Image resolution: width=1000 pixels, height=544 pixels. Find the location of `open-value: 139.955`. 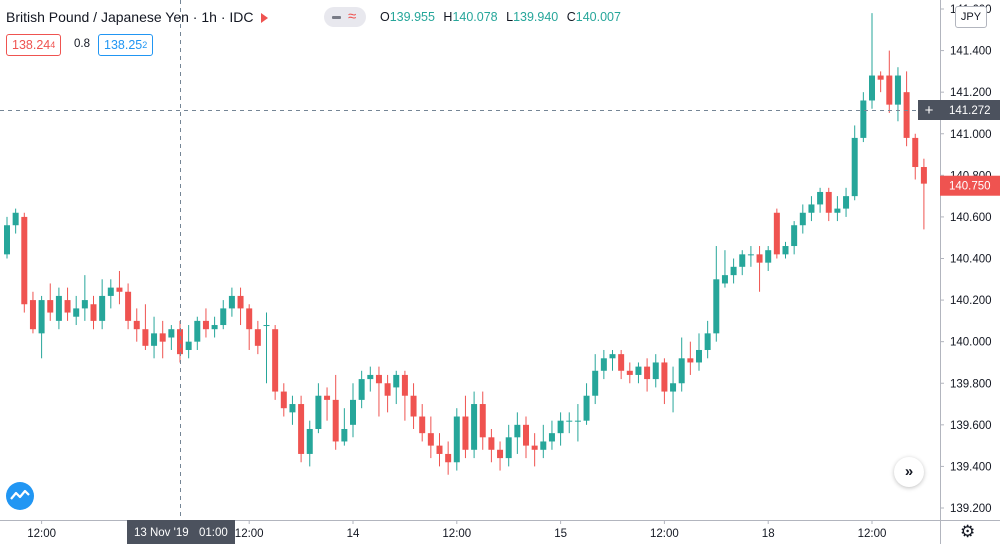

open-value: 139.955 is located at coordinates (412, 17).